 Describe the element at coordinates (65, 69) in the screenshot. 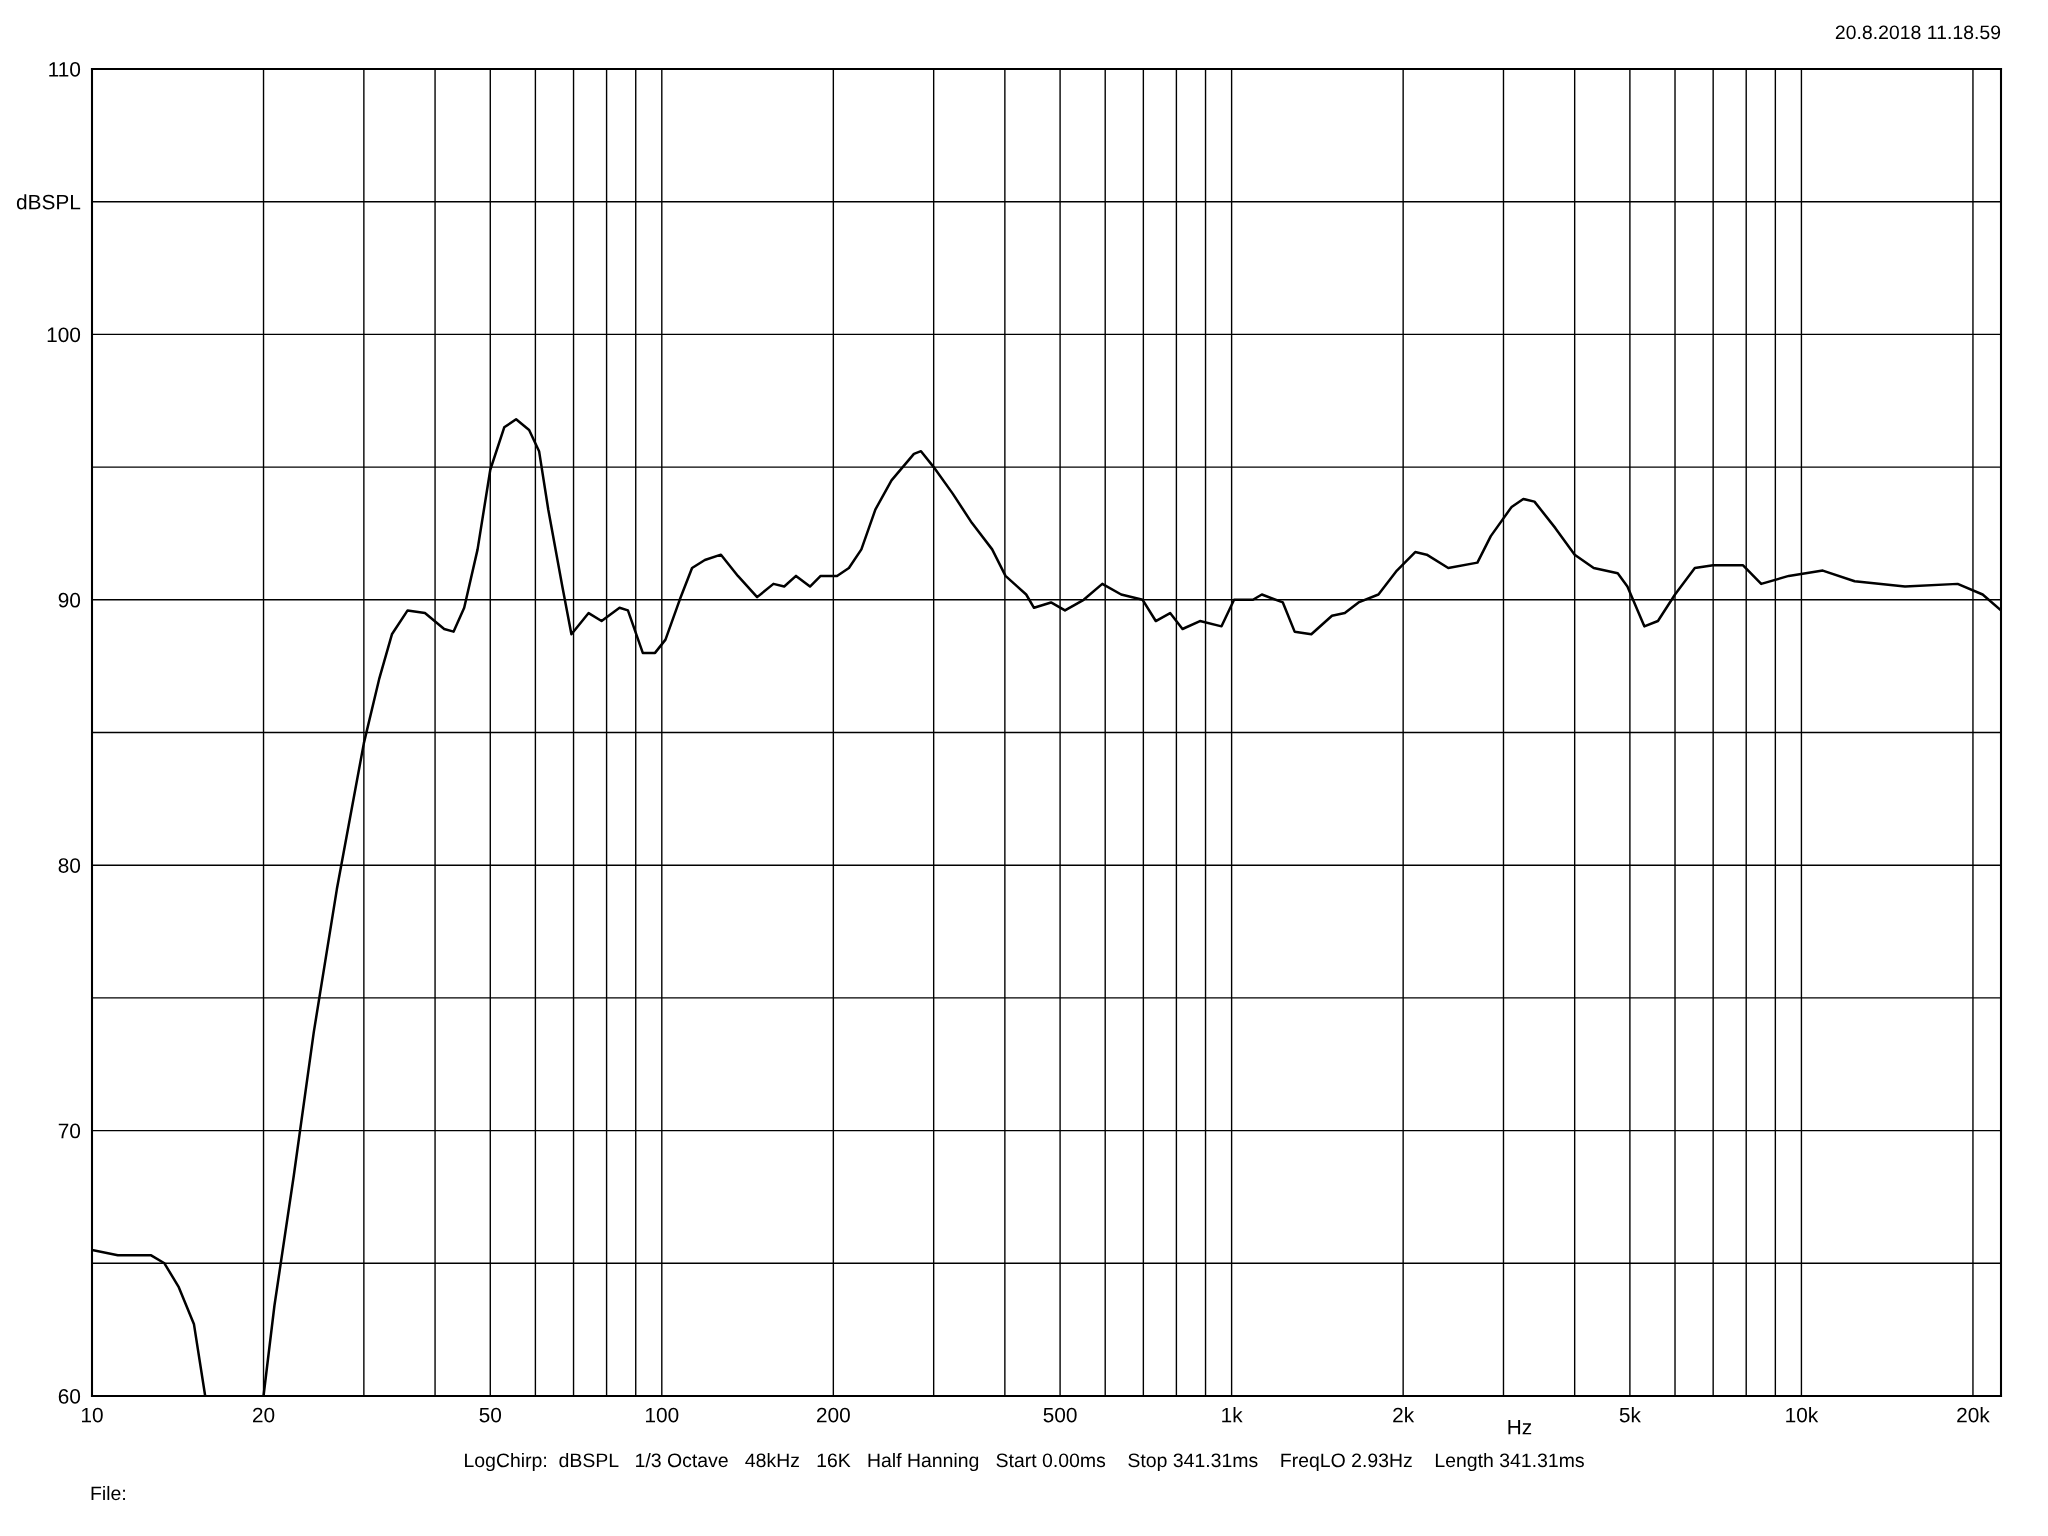

I see `y-tick-label: 110` at that location.